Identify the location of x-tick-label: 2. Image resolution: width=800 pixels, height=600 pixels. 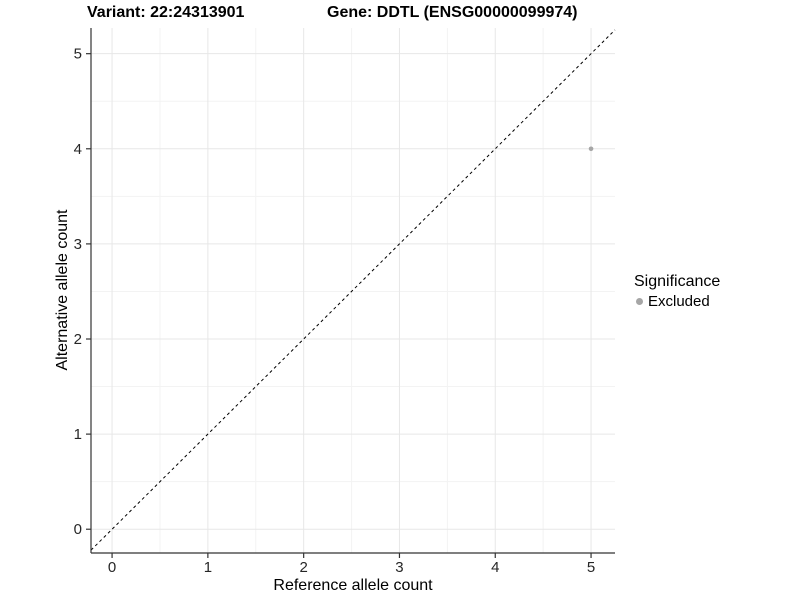
(303, 567).